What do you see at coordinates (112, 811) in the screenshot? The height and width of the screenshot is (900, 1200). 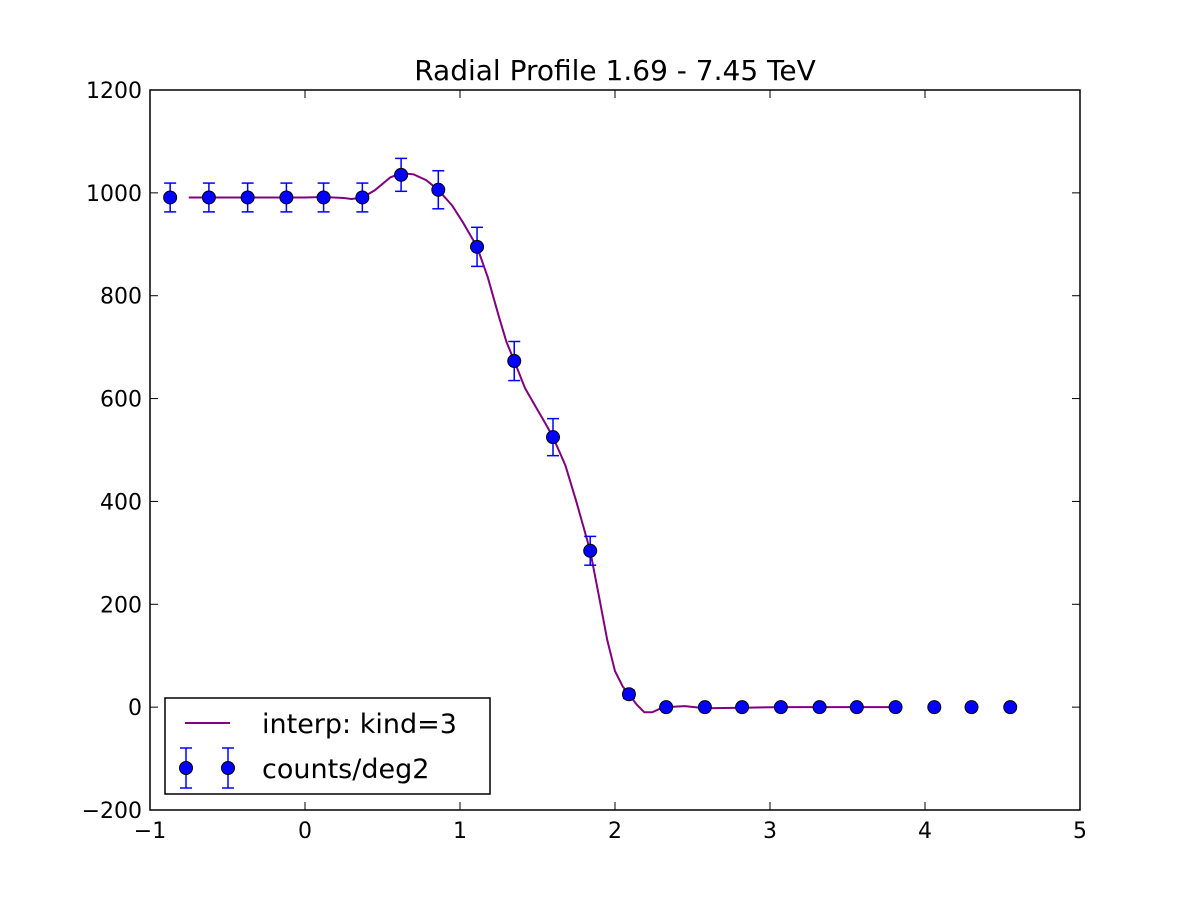 I see `y-tick-label: −200` at bounding box center [112, 811].